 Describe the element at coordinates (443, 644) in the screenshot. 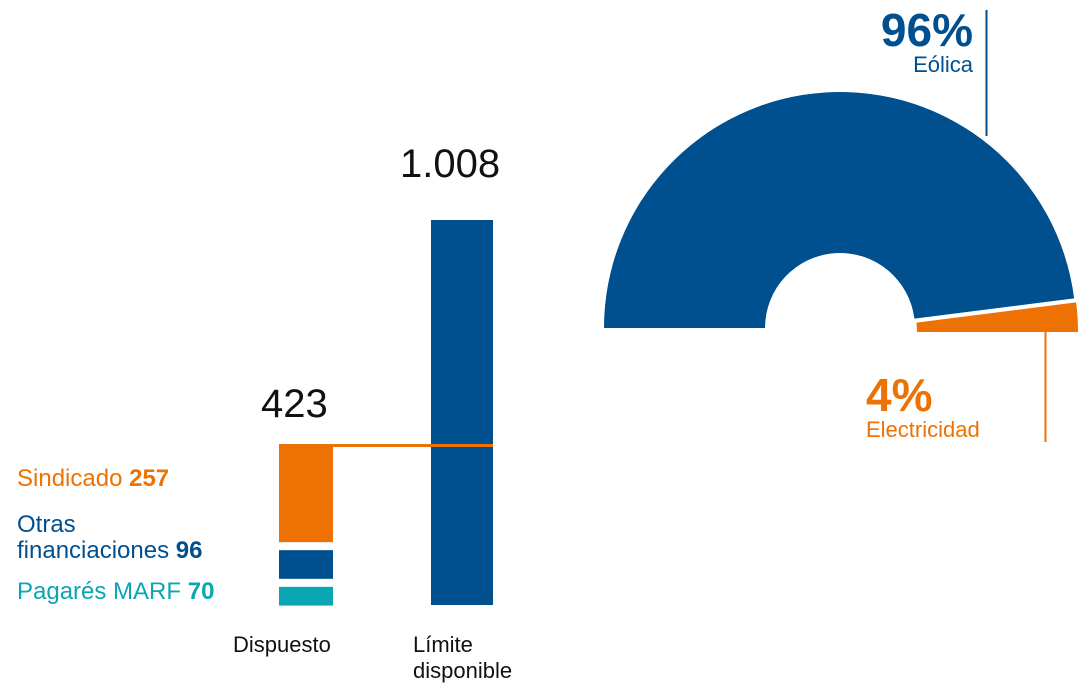

I see `xlabel-limite-line1: Límite` at that location.